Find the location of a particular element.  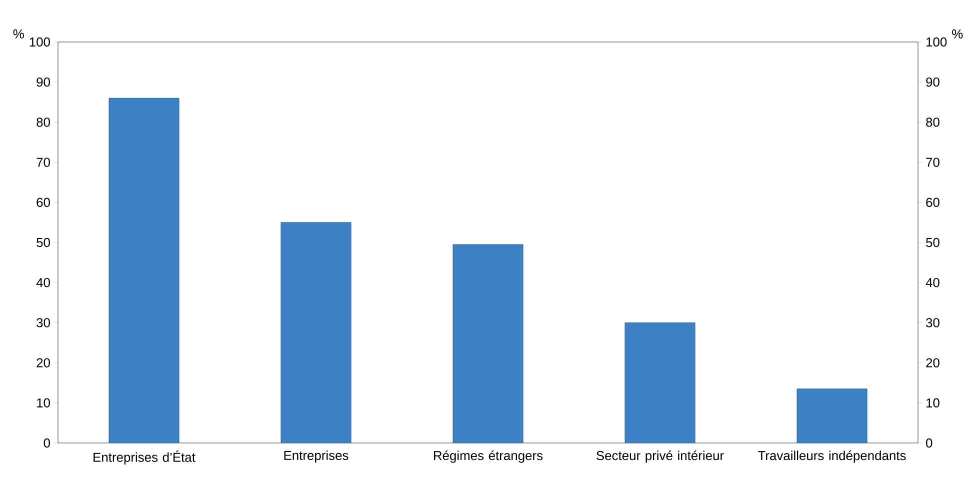

y-tick-label: 20 is located at coordinates (43, 363).